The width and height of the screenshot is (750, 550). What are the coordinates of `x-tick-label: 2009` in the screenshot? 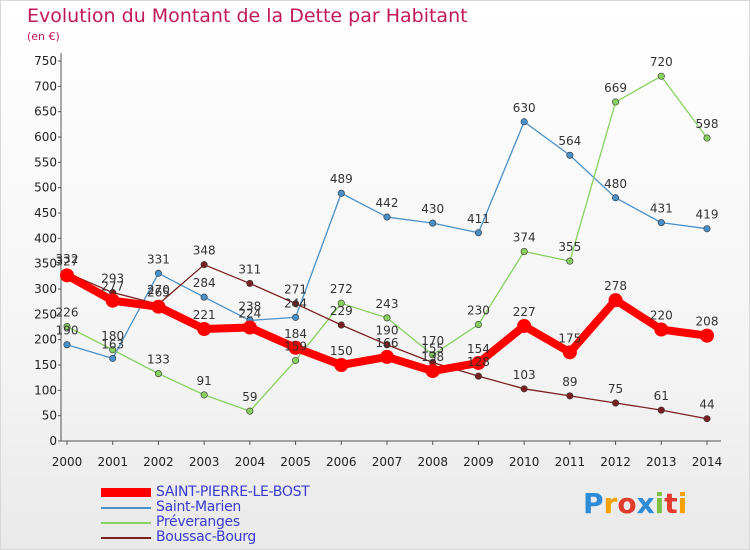 It's located at (478, 462).